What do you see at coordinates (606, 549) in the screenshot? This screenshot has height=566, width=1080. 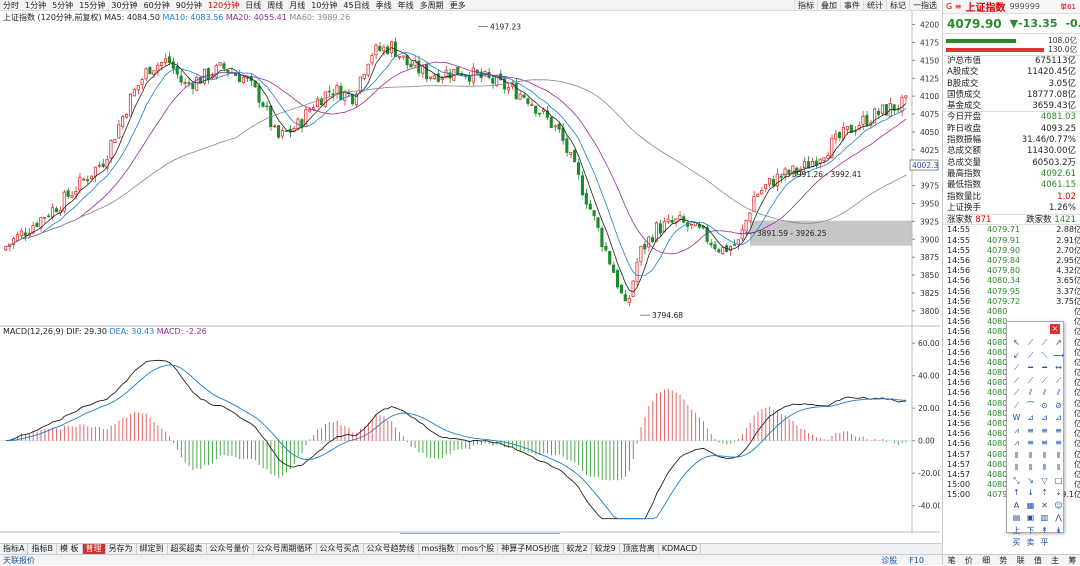 I see `indicator-tab-15: 蛟龙9` at bounding box center [606, 549].